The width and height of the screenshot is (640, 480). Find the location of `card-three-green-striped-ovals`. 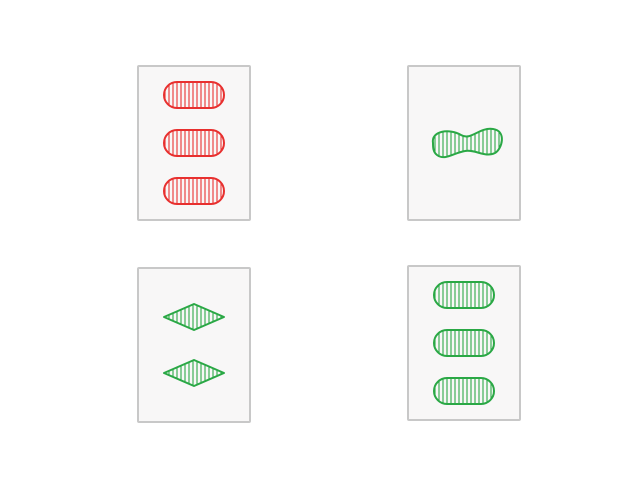

card-three-green-striped-ovals is located at coordinates (464, 343).